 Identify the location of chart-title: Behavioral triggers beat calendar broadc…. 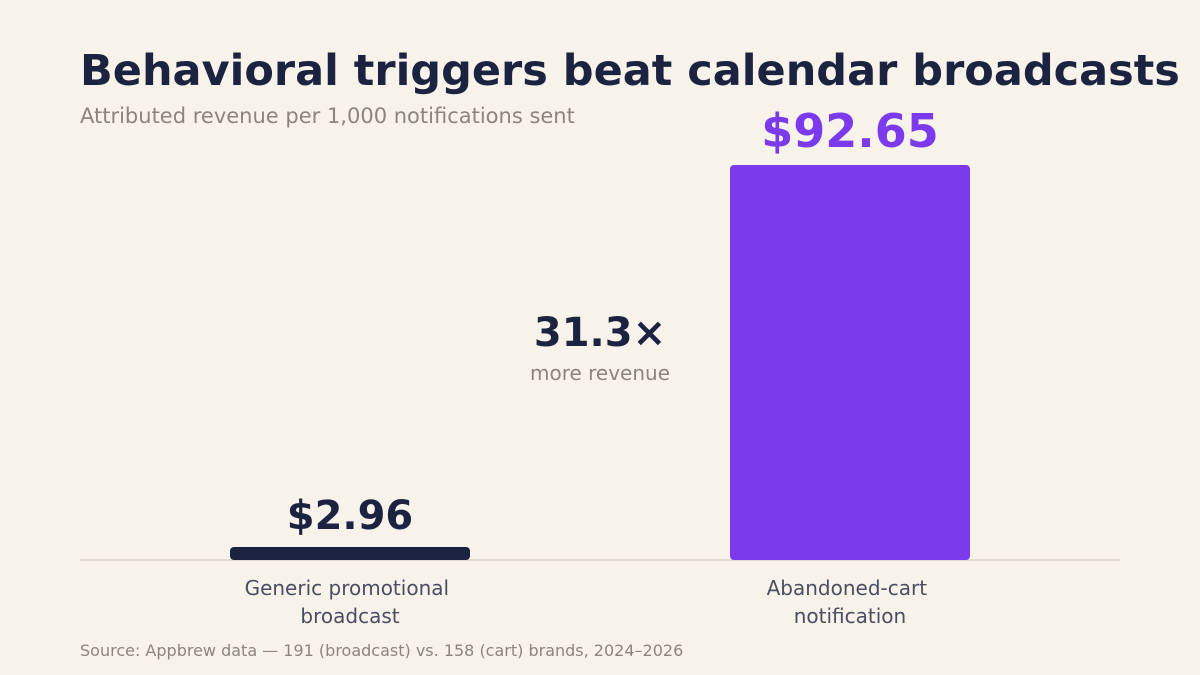
(630, 71).